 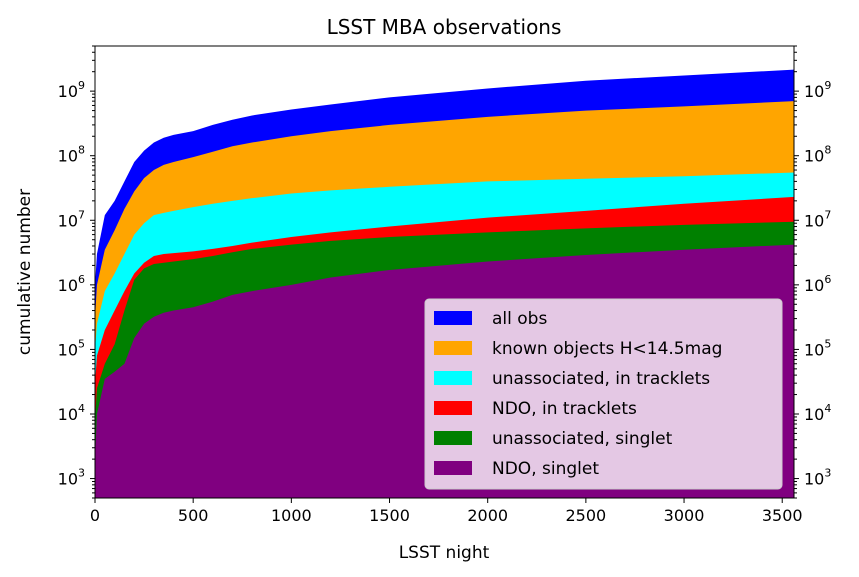 What do you see at coordinates (817, 219) in the screenshot?
I see `y-tick-label-right: 10⁷` at bounding box center [817, 219].